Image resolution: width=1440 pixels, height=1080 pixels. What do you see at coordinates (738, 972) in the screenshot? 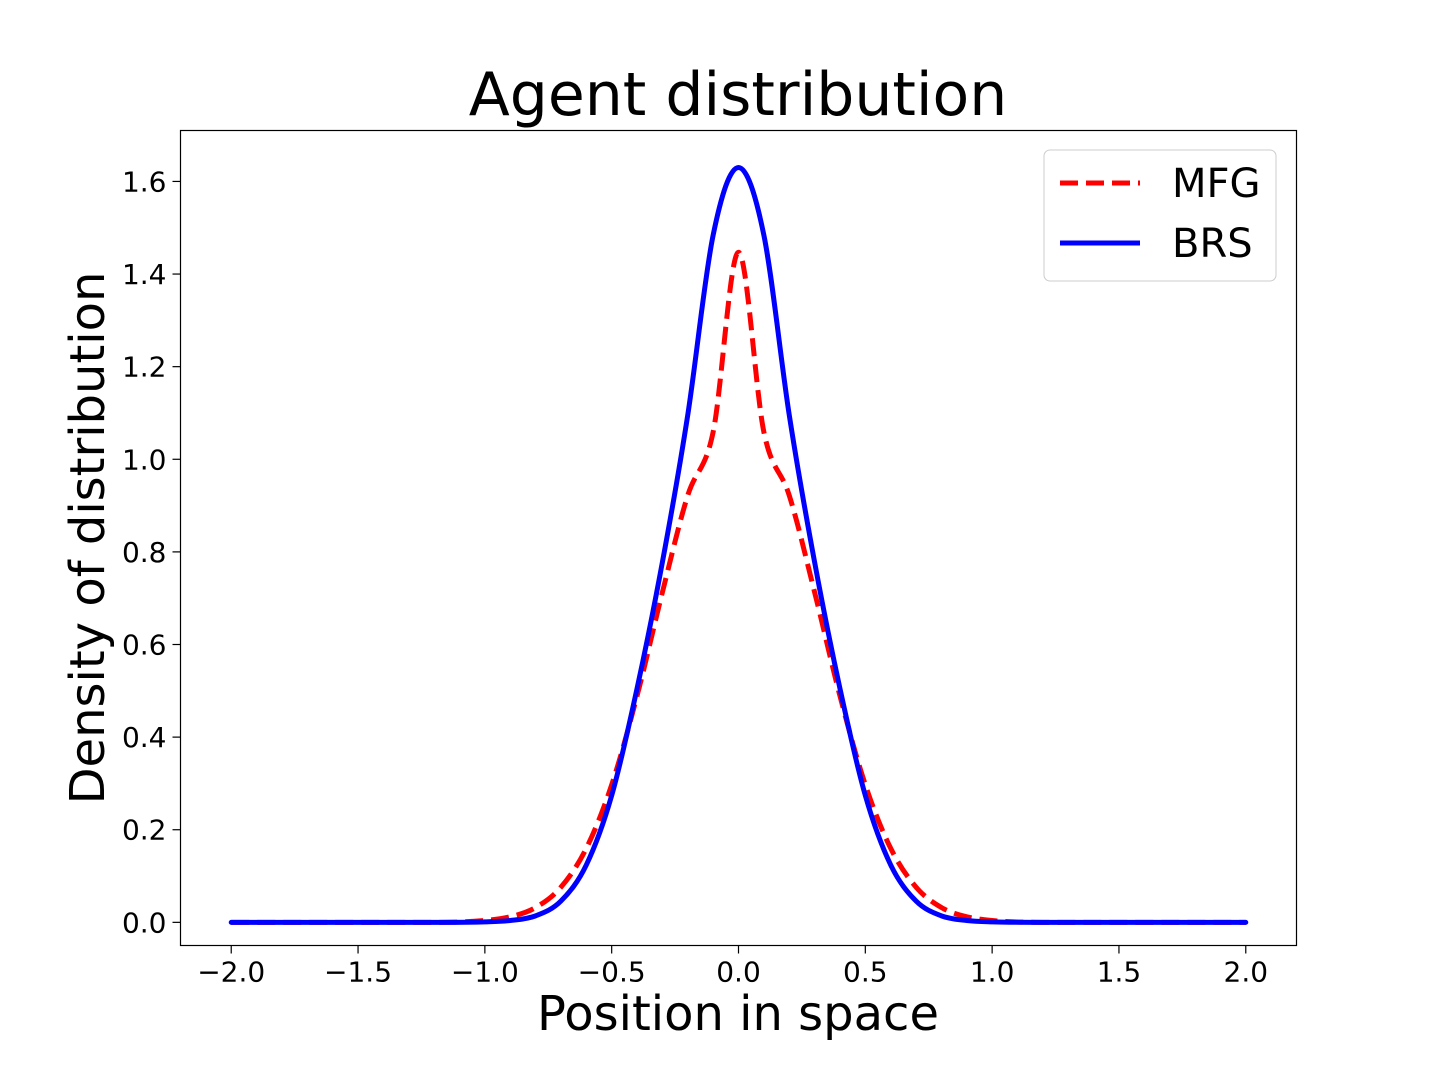
I see `x-tick-label: 0.0` at bounding box center [738, 972].